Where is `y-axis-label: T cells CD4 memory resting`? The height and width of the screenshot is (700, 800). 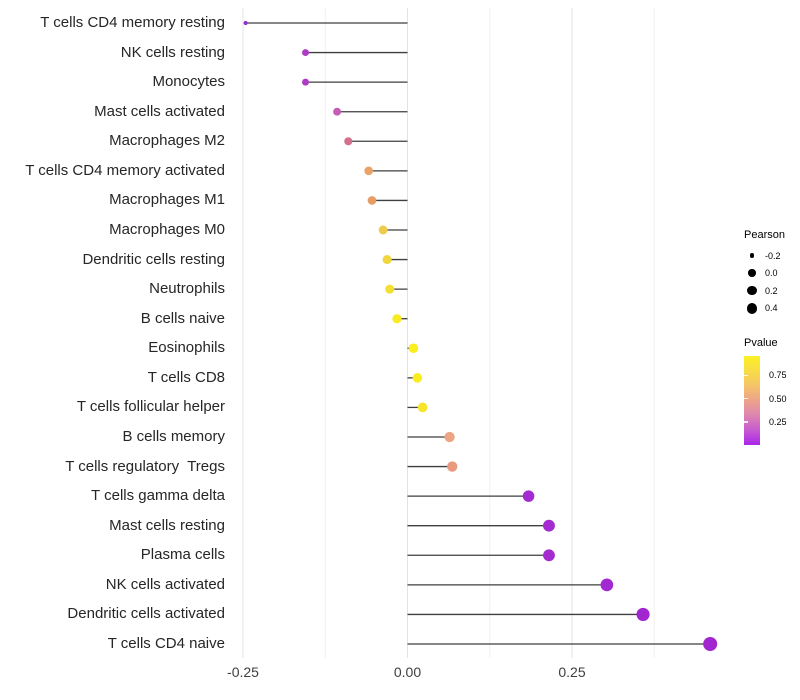 y-axis-label: T cells CD4 memory resting is located at coordinates (132, 22).